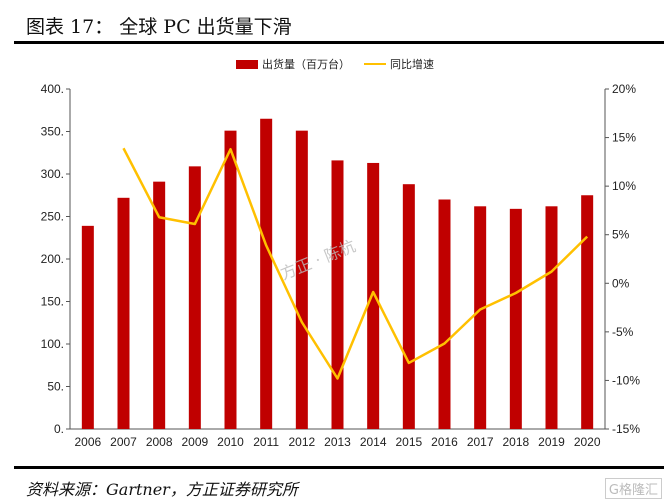  Describe the element at coordinates (52, 174) in the screenshot. I see `left-tick-label: 300.` at that location.